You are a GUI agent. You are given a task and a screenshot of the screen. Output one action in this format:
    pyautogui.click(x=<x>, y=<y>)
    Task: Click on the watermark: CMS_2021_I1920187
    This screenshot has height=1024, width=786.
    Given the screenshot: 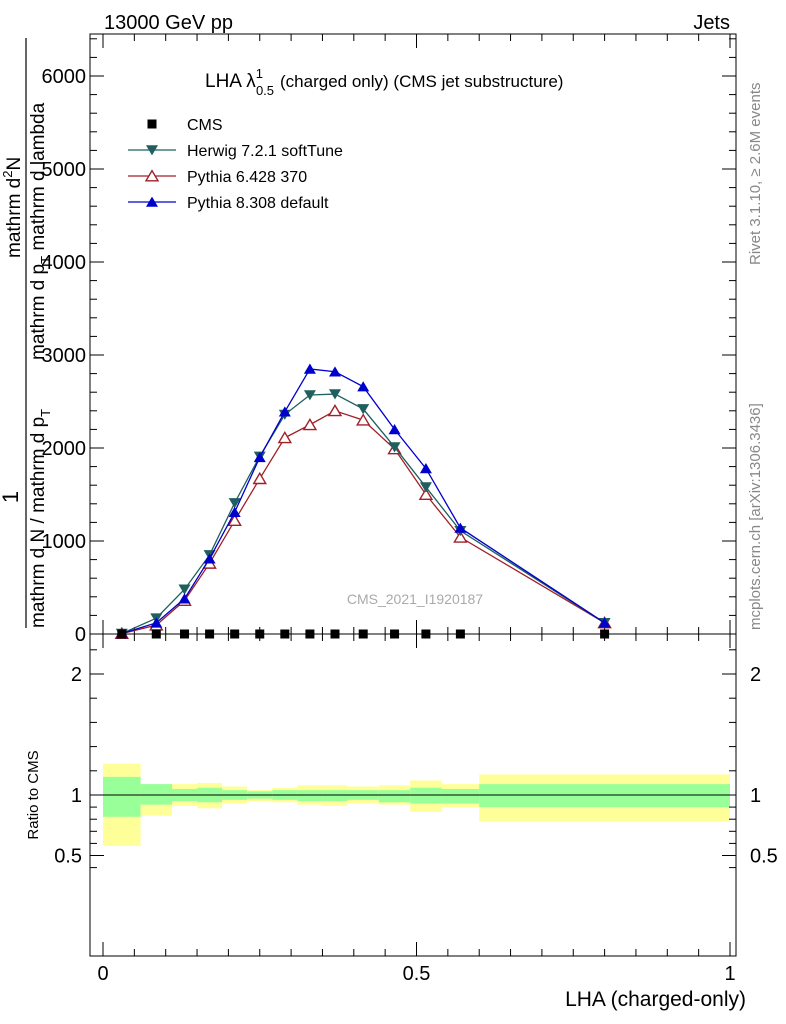 What is the action you would take?
    pyautogui.click(x=415, y=599)
    